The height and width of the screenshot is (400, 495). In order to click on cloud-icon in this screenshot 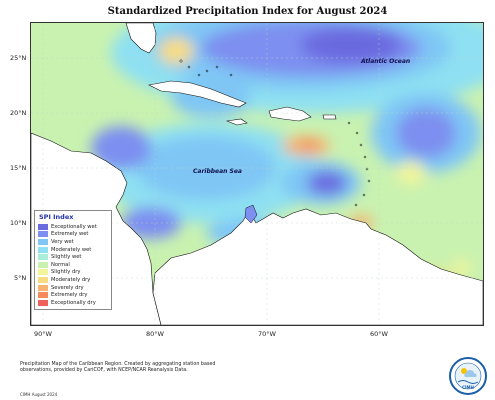, I will do `click(470, 373)`.